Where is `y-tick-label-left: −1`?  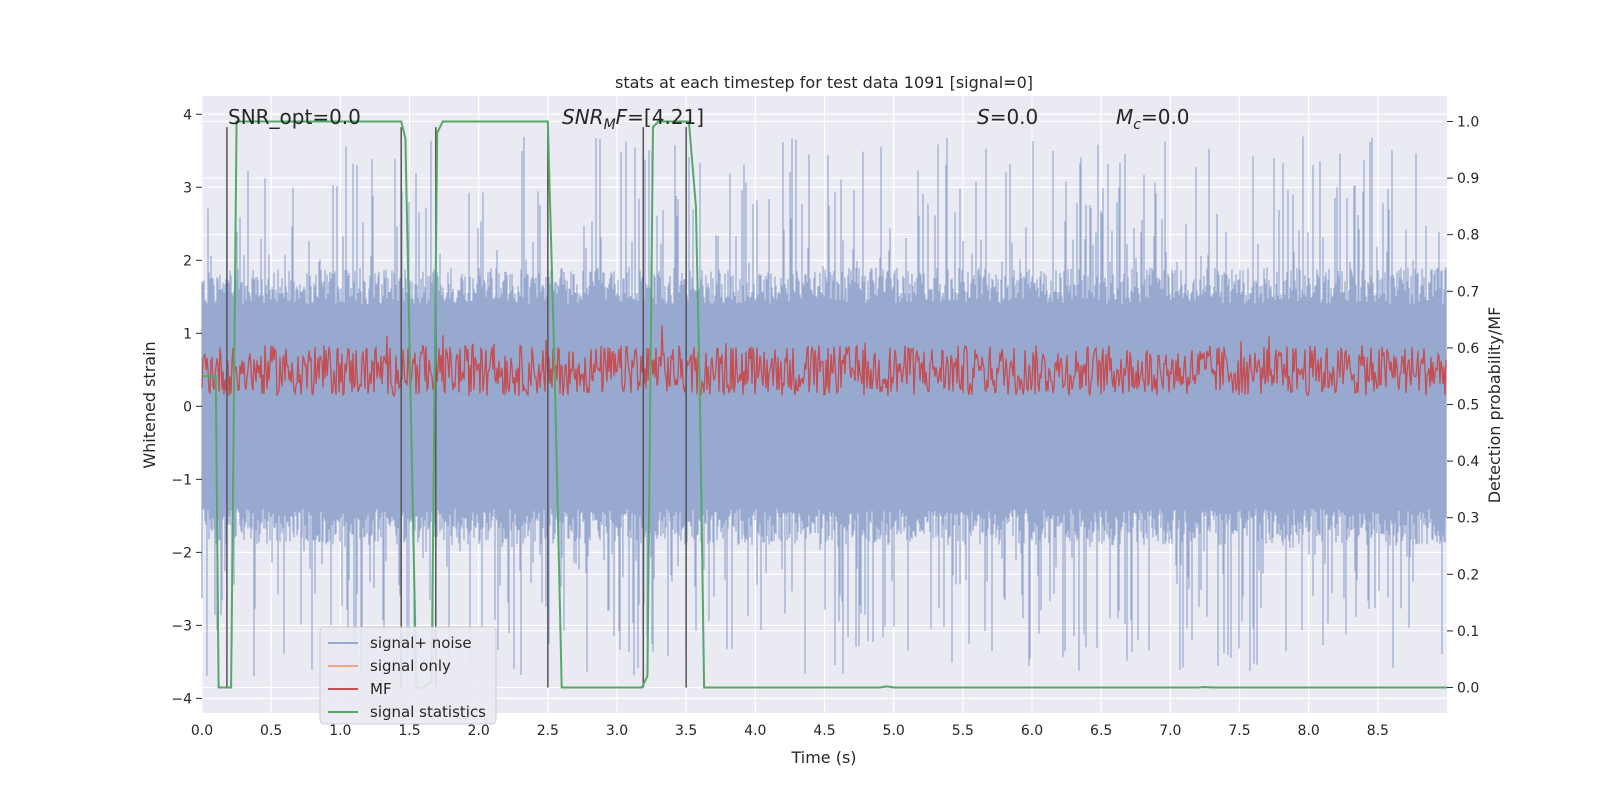 y-tick-label-left: −1 is located at coordinates (181, 480).